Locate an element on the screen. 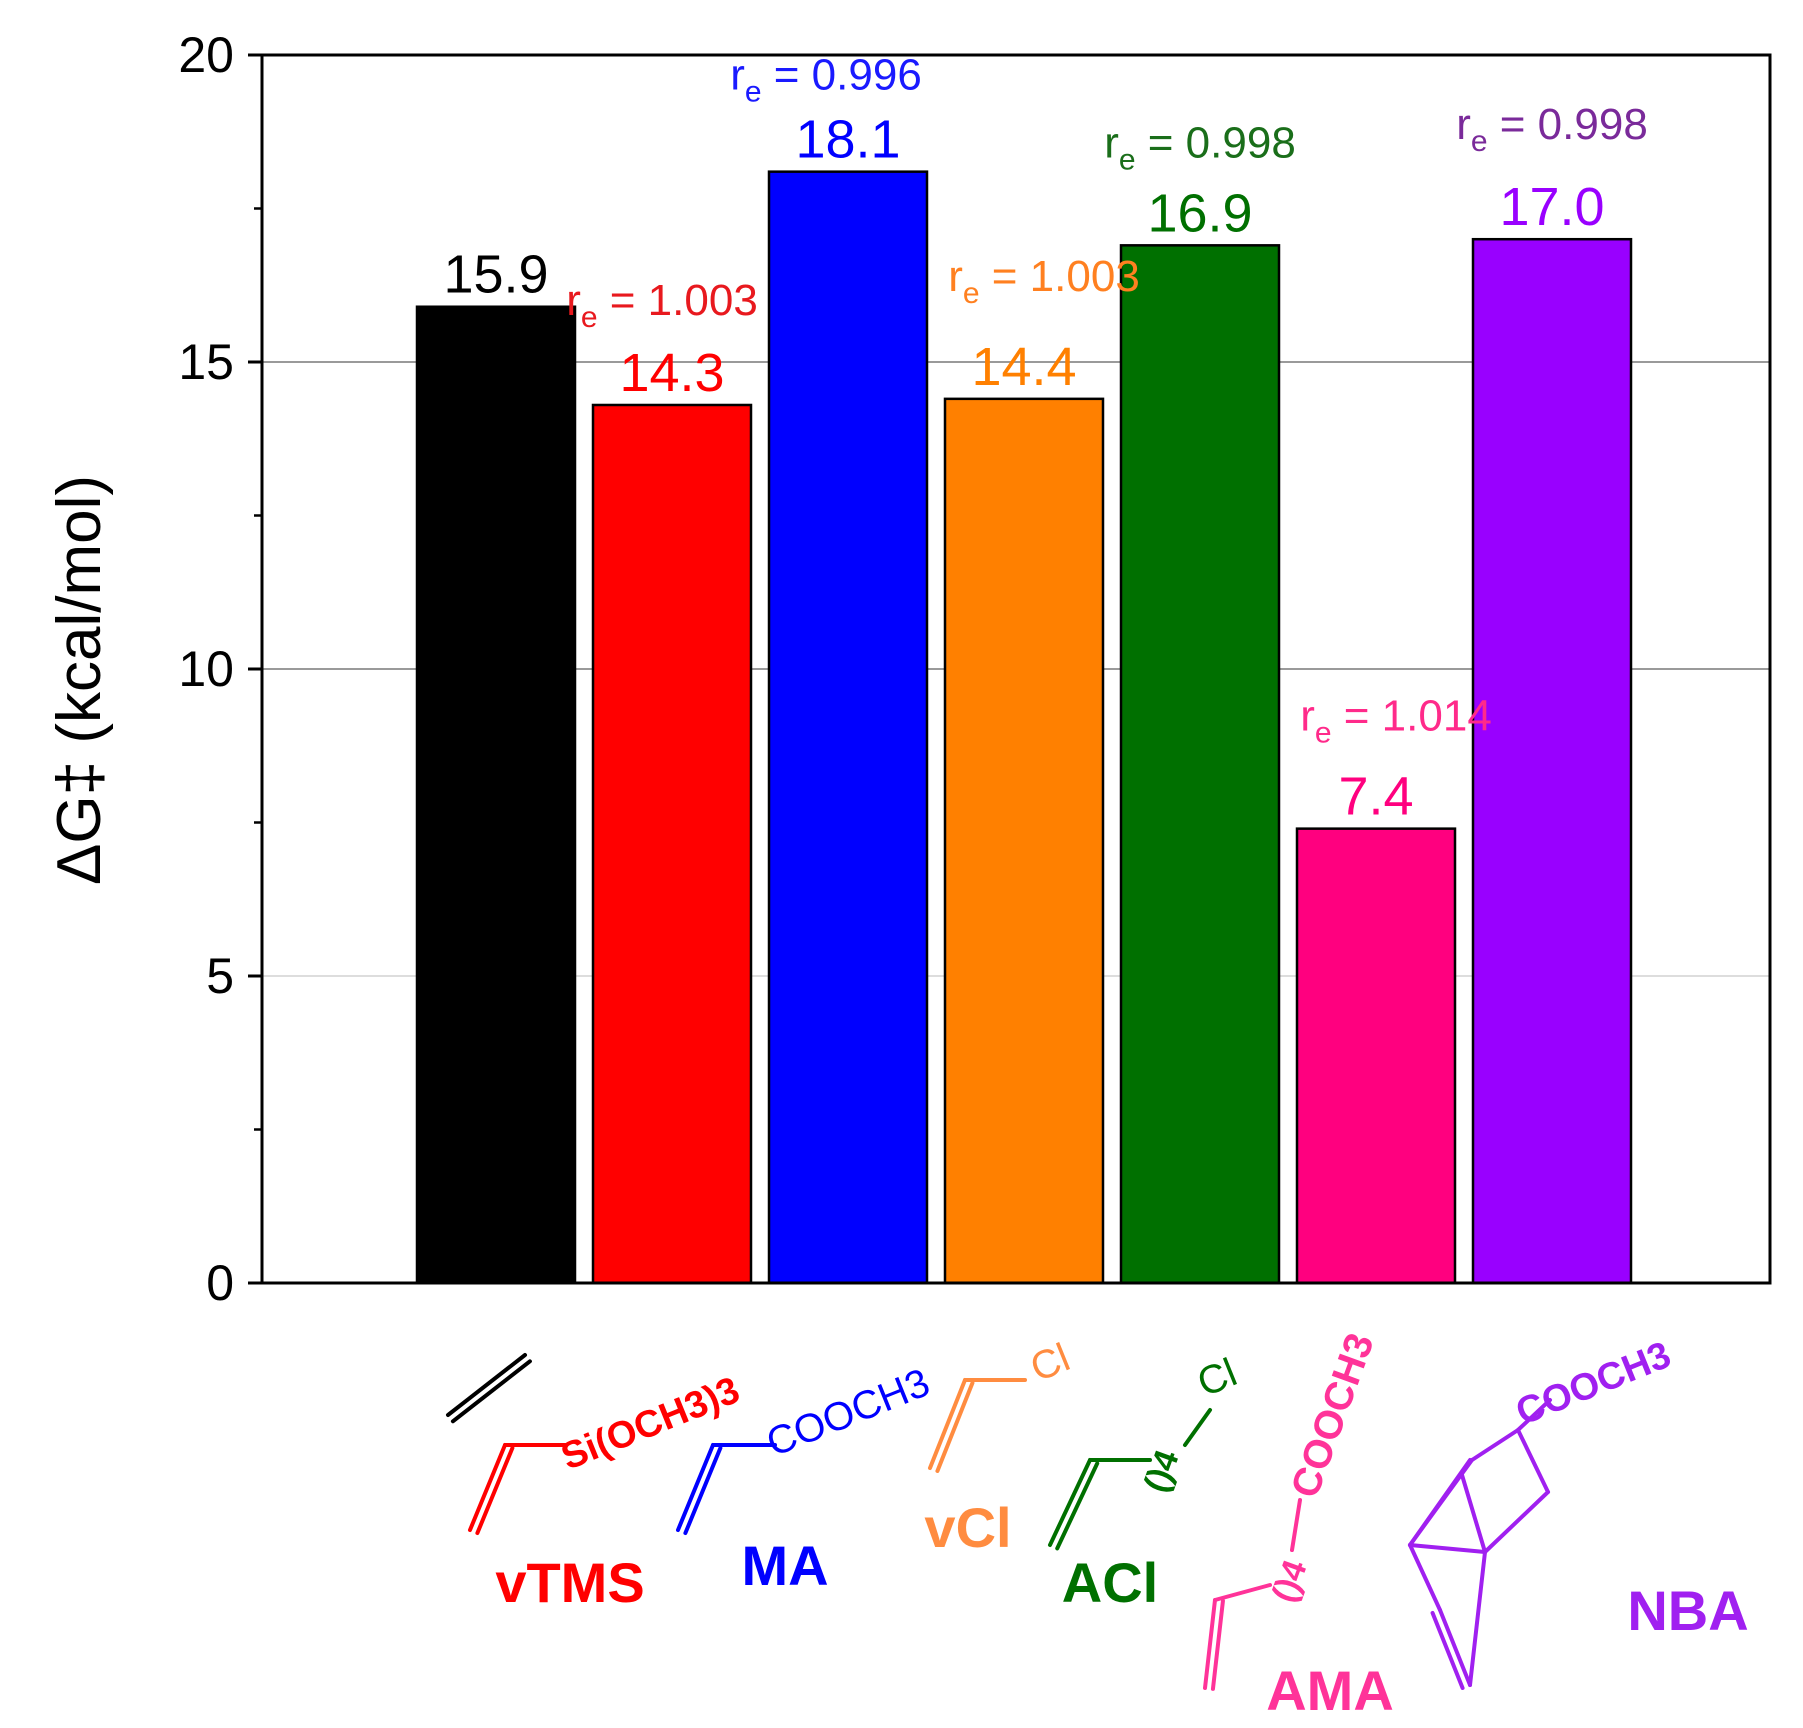 This screenshot has height=1728, width=1803. re-label: re = 0.996 is located at coordinates (826, 80).